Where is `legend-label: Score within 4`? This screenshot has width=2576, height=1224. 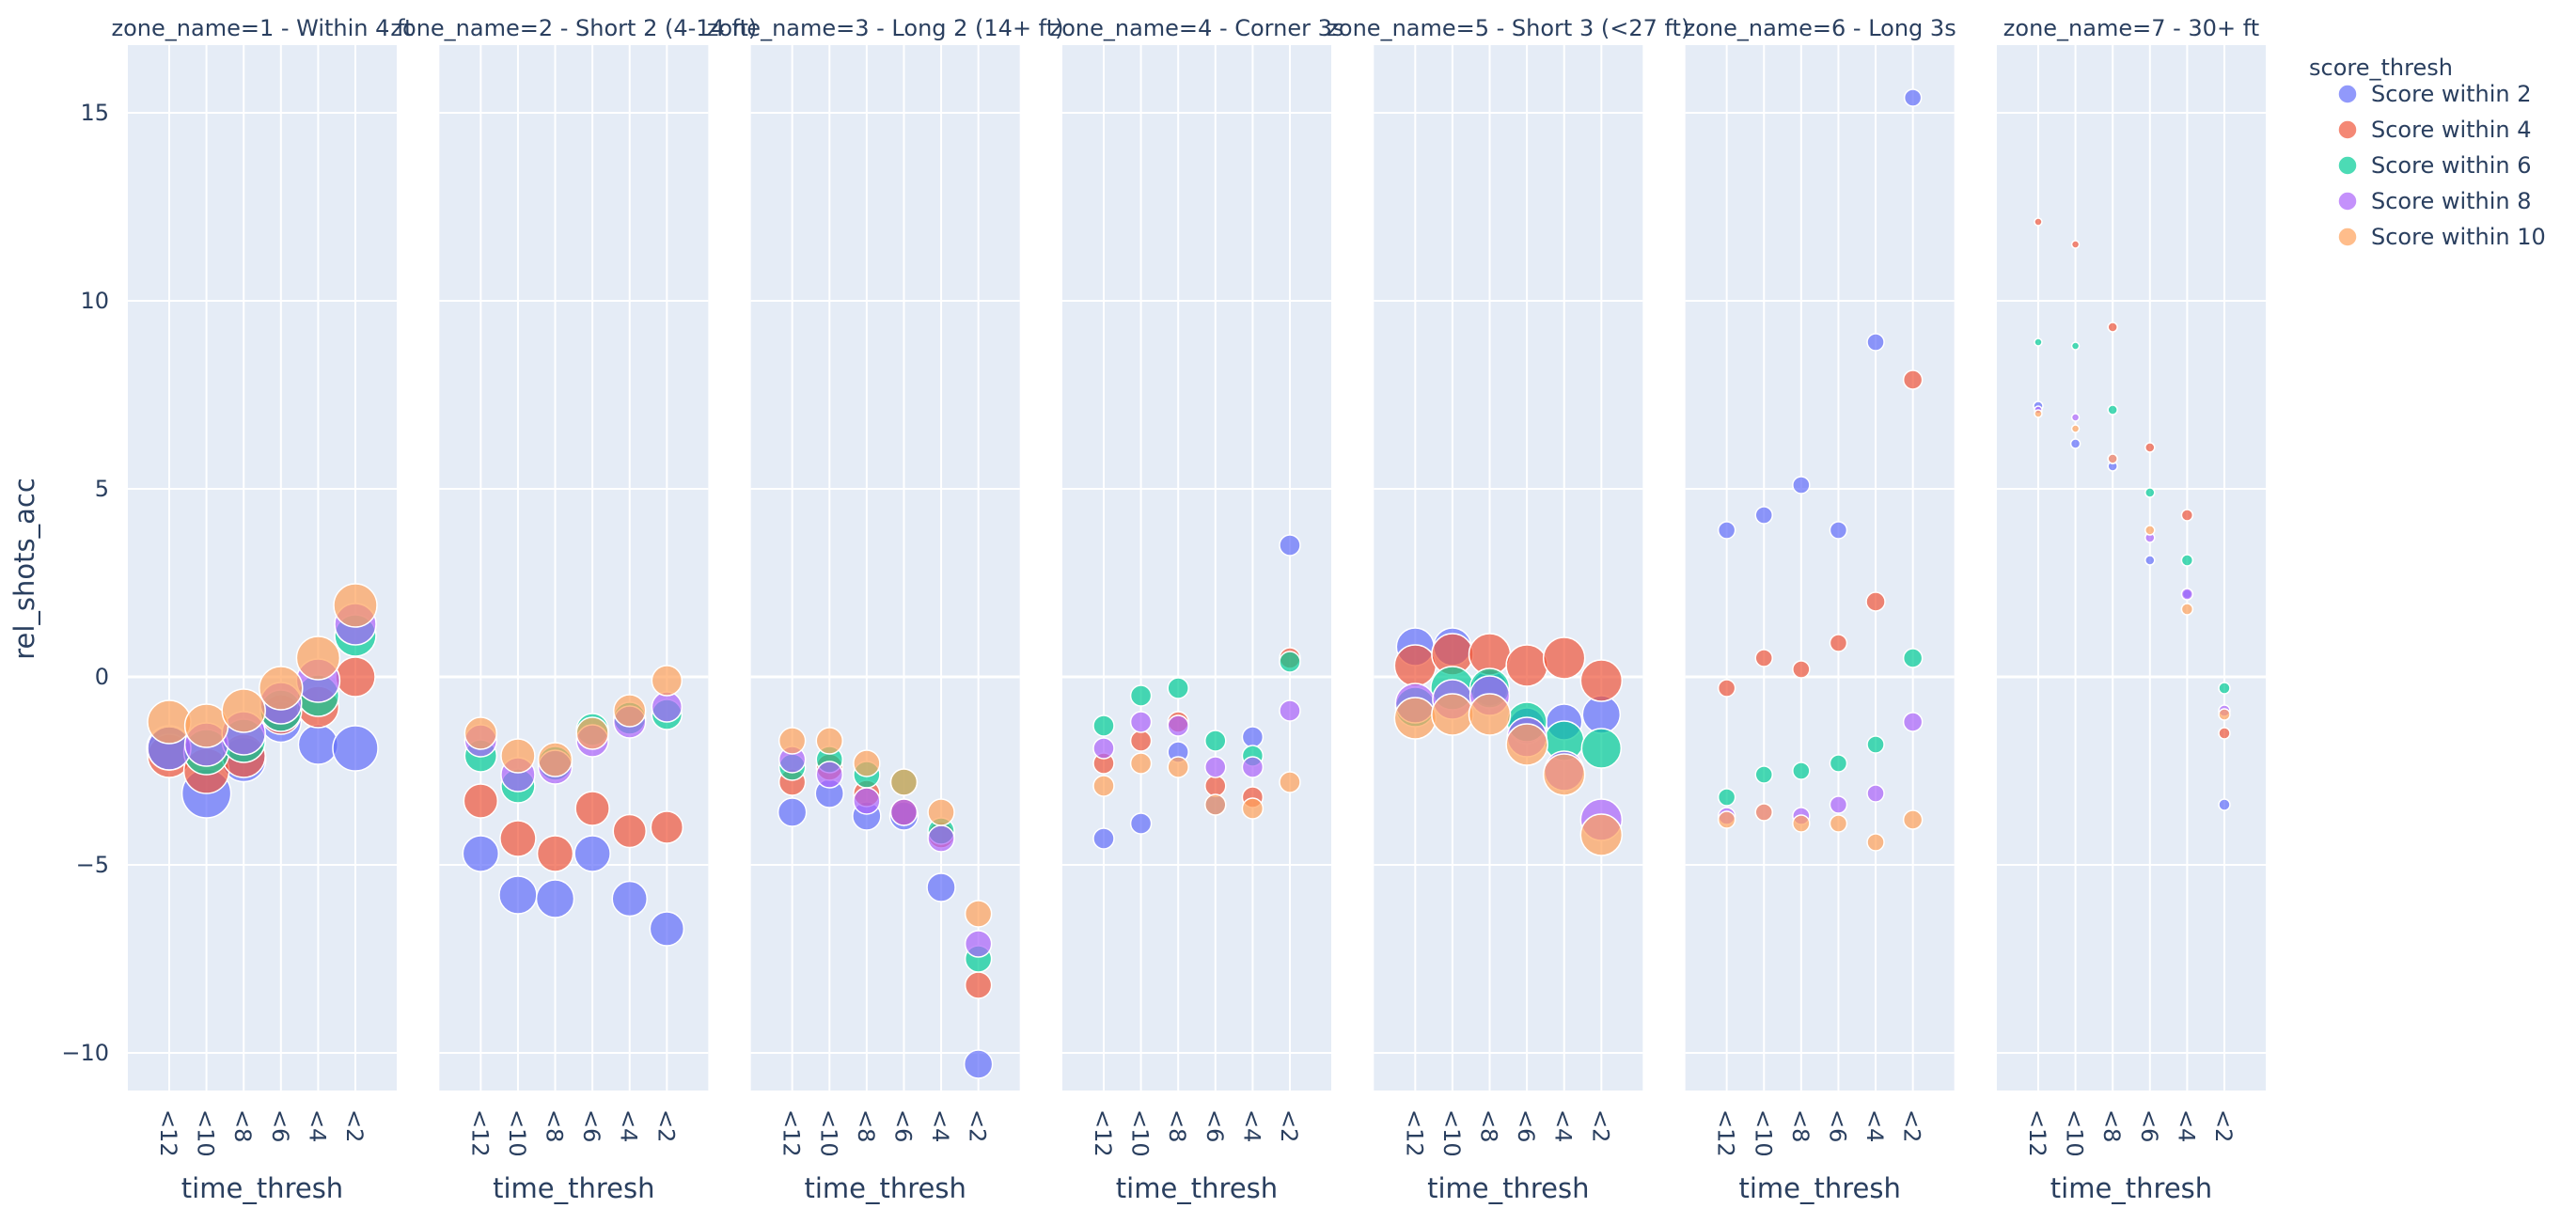
legend-label: Score within 4 is located at coordinates (2451, 130).